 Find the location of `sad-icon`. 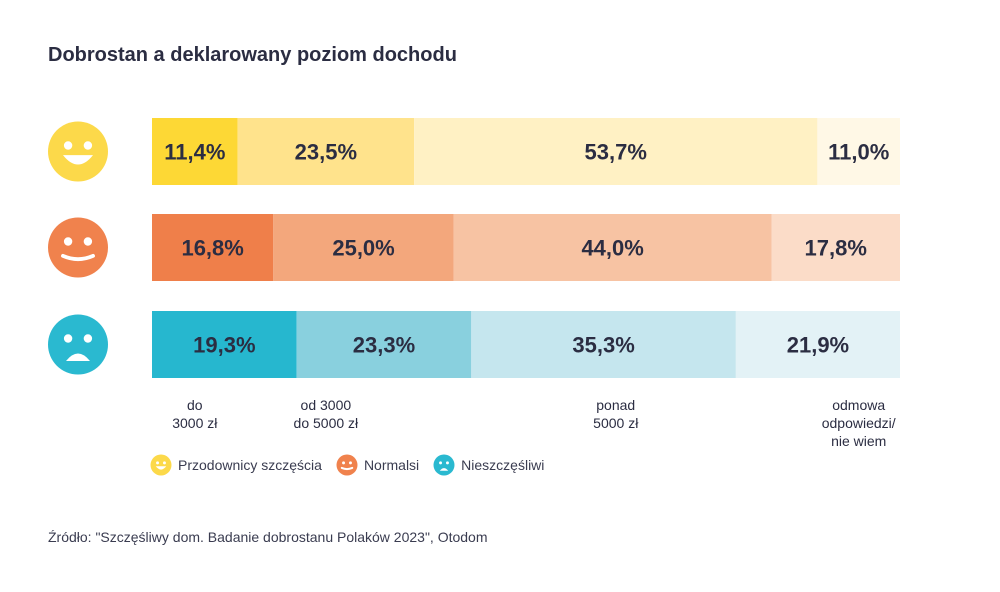

sad-icon is located at coordinates (444, 465).